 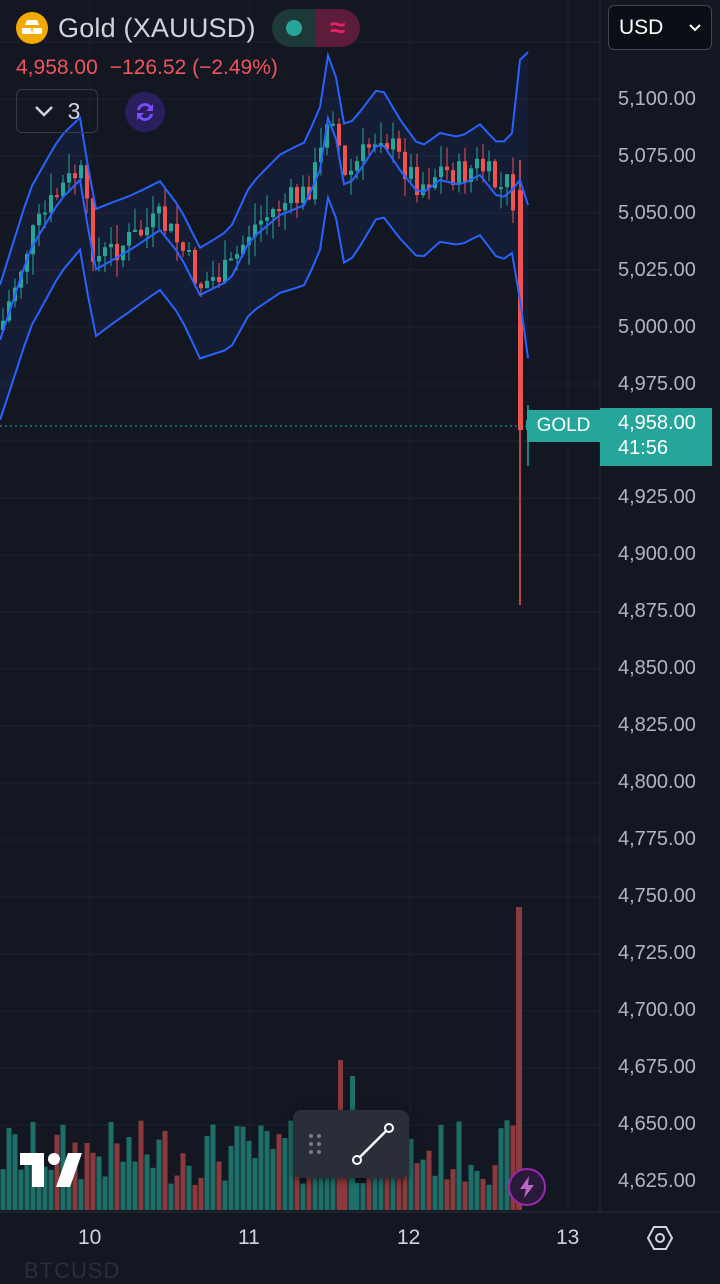 What do you see at coordinates (660, 27) in the screenshot?
I see `currency-select: USD` at bounding box center [660, 27].